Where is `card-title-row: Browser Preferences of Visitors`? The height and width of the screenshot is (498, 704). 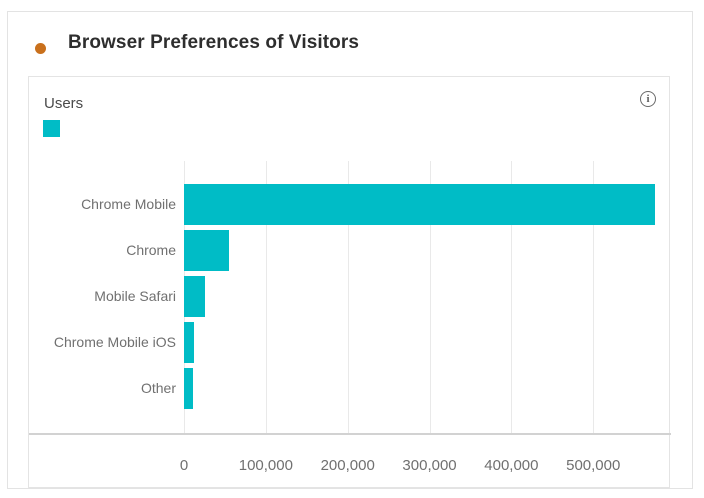 card-title-row: Browser Preferences of Visitors is located at coordinates (350, 46).